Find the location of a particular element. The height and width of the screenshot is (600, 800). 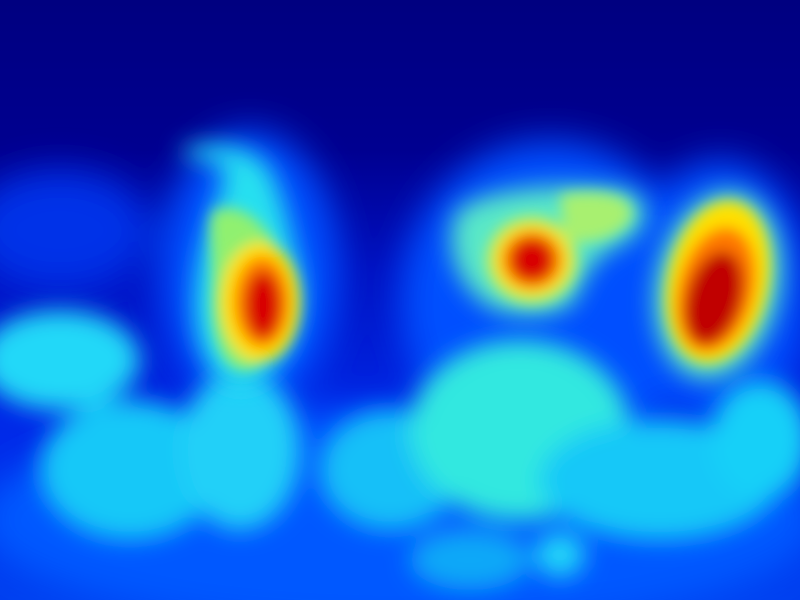

hotspot-green-ring is located at coordinates (596, 217).